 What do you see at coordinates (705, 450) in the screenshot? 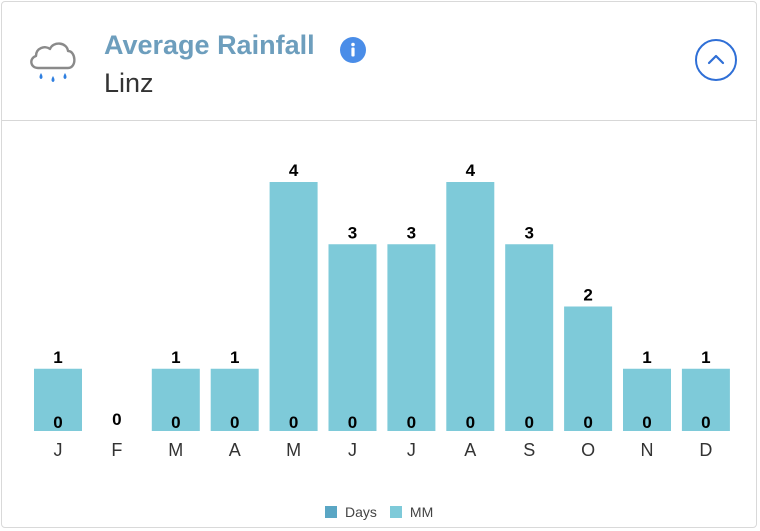
I see `x-tick-label-11: D` at bounding box center [705, 450].